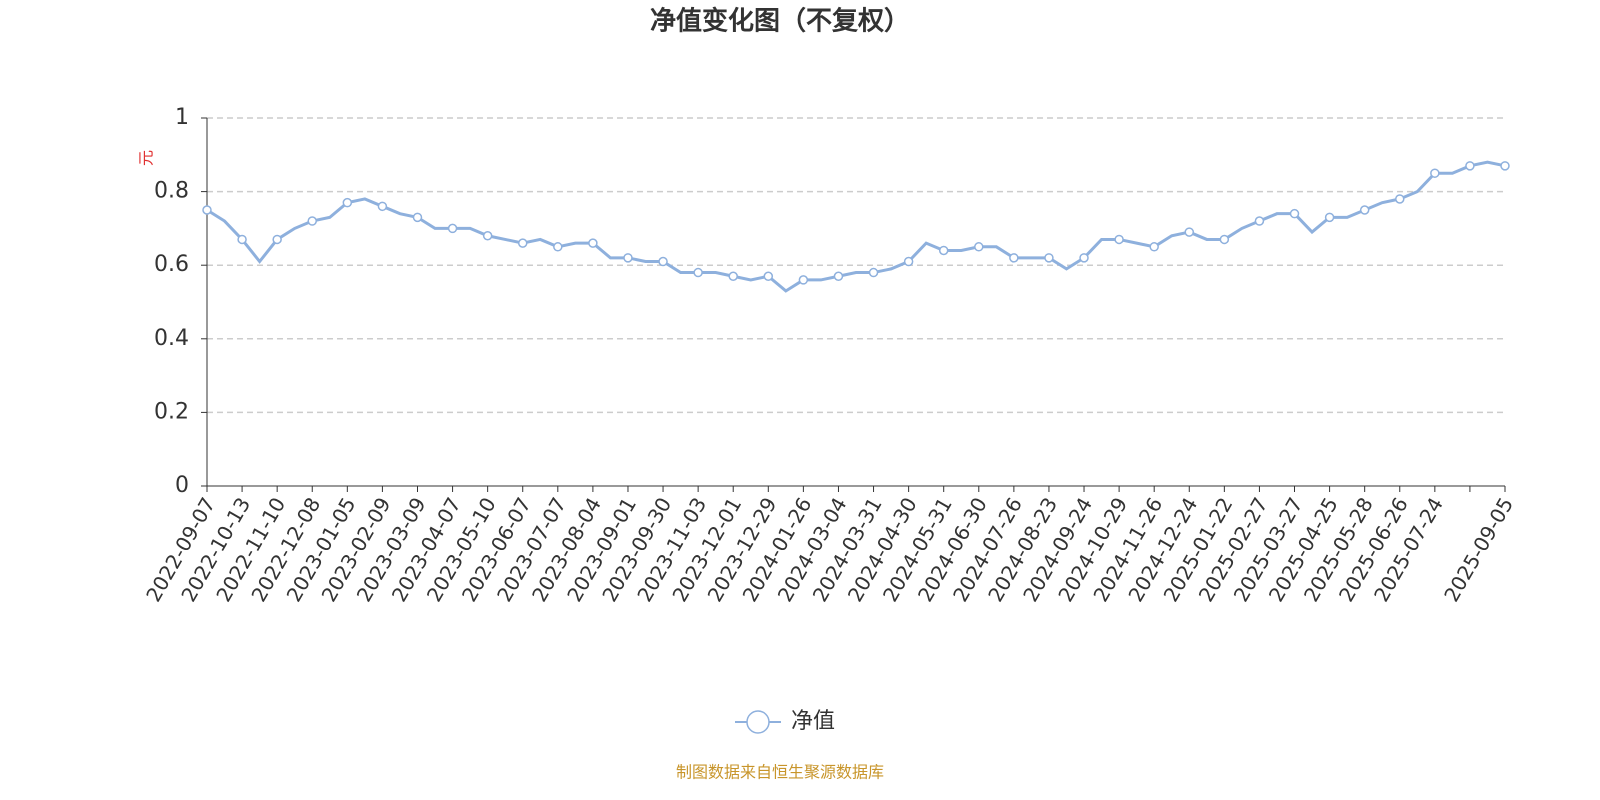 The width and height of the screenshot is (1600, 800). I want to click on y-tick-label: 0, so click(182, 485).